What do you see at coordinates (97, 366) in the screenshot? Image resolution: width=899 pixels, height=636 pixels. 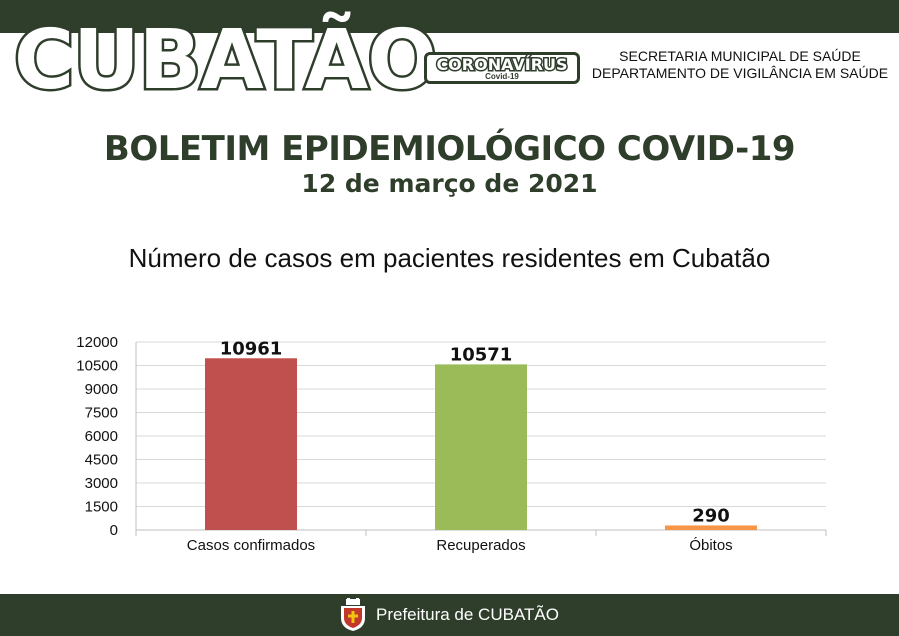 I see `y-tick-label: 10500` at bounding box center [97, 366].